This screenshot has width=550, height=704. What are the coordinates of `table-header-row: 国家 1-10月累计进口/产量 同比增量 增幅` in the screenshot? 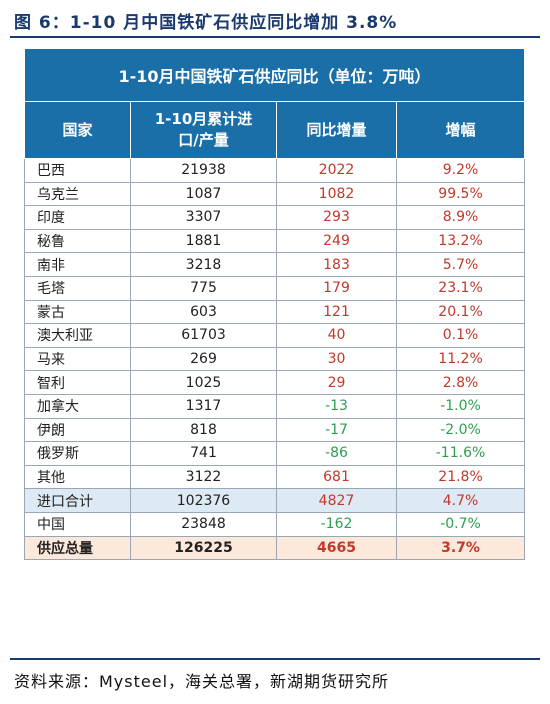 It's located at (275, 130).